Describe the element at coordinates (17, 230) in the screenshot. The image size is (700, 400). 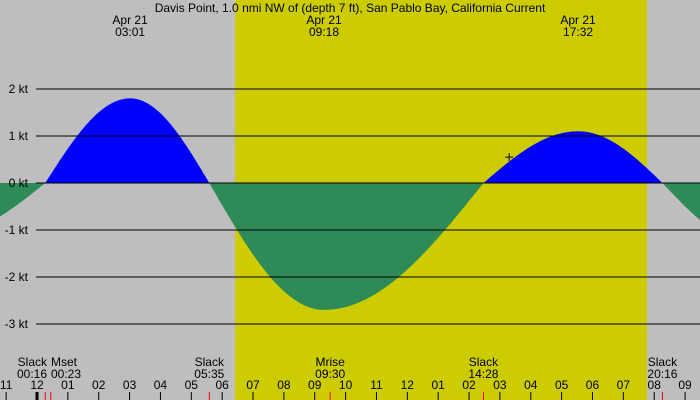
I see `y-tick-label: -1 kt` at that location.